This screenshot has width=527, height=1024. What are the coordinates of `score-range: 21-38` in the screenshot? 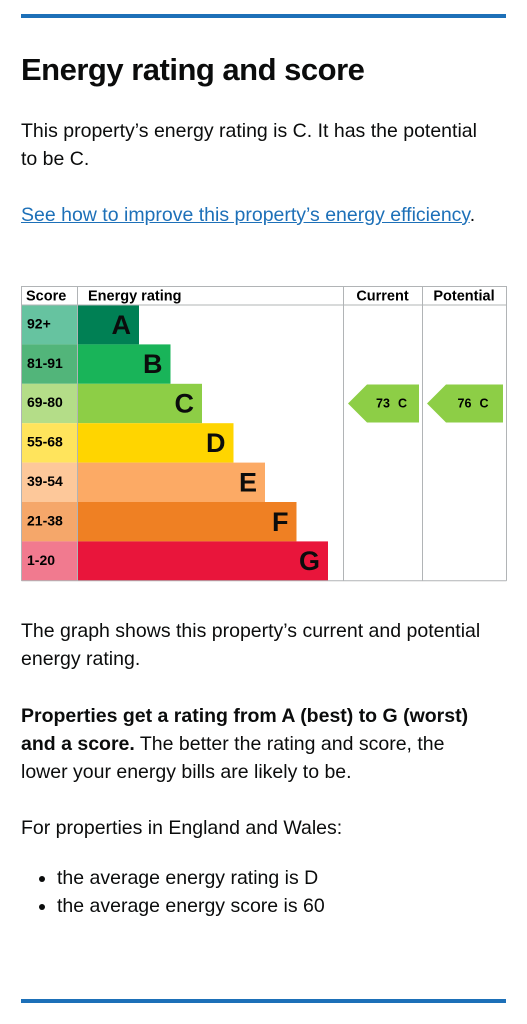 It's located at (45, 520).